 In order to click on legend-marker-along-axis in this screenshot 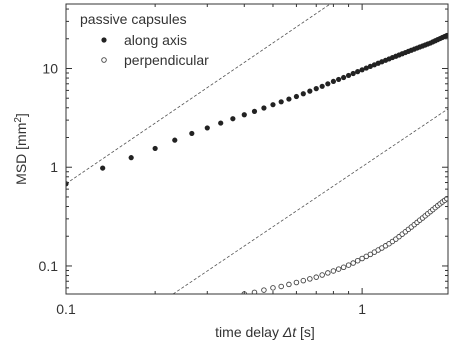, I will do `click(104, 40)`.